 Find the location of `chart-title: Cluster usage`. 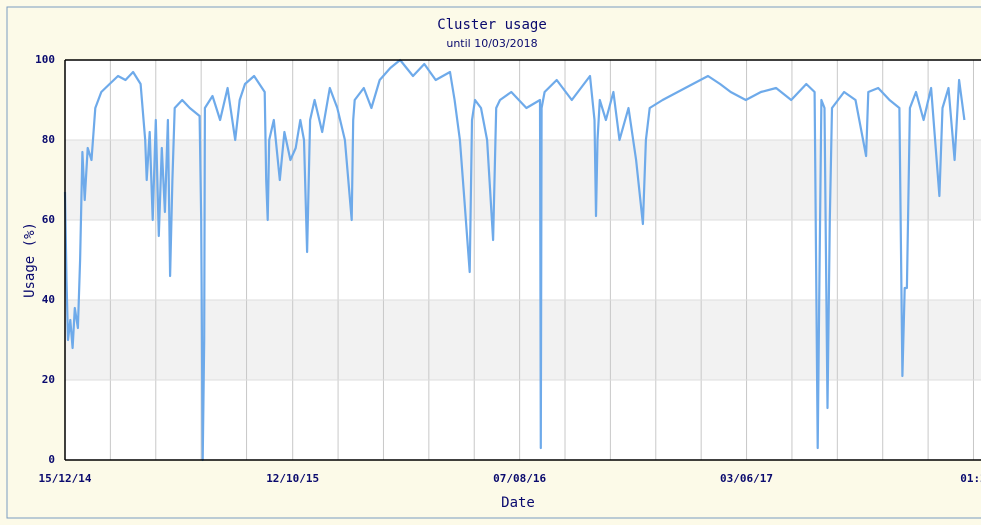

chart-title: Cluster usage is located at coordinates (492, 25).